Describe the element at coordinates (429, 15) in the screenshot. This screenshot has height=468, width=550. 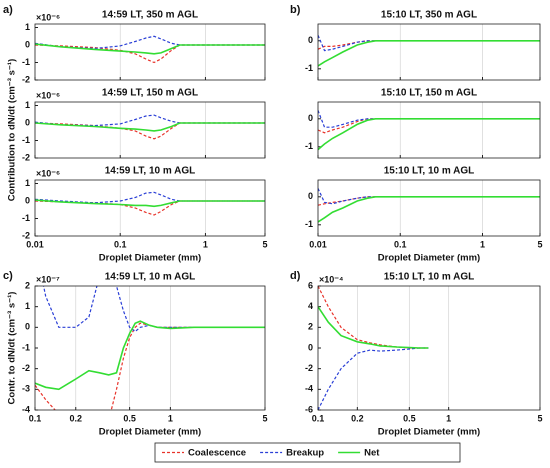
I see `chart-title: 15:10 LT, 350 m AGL` at that location.